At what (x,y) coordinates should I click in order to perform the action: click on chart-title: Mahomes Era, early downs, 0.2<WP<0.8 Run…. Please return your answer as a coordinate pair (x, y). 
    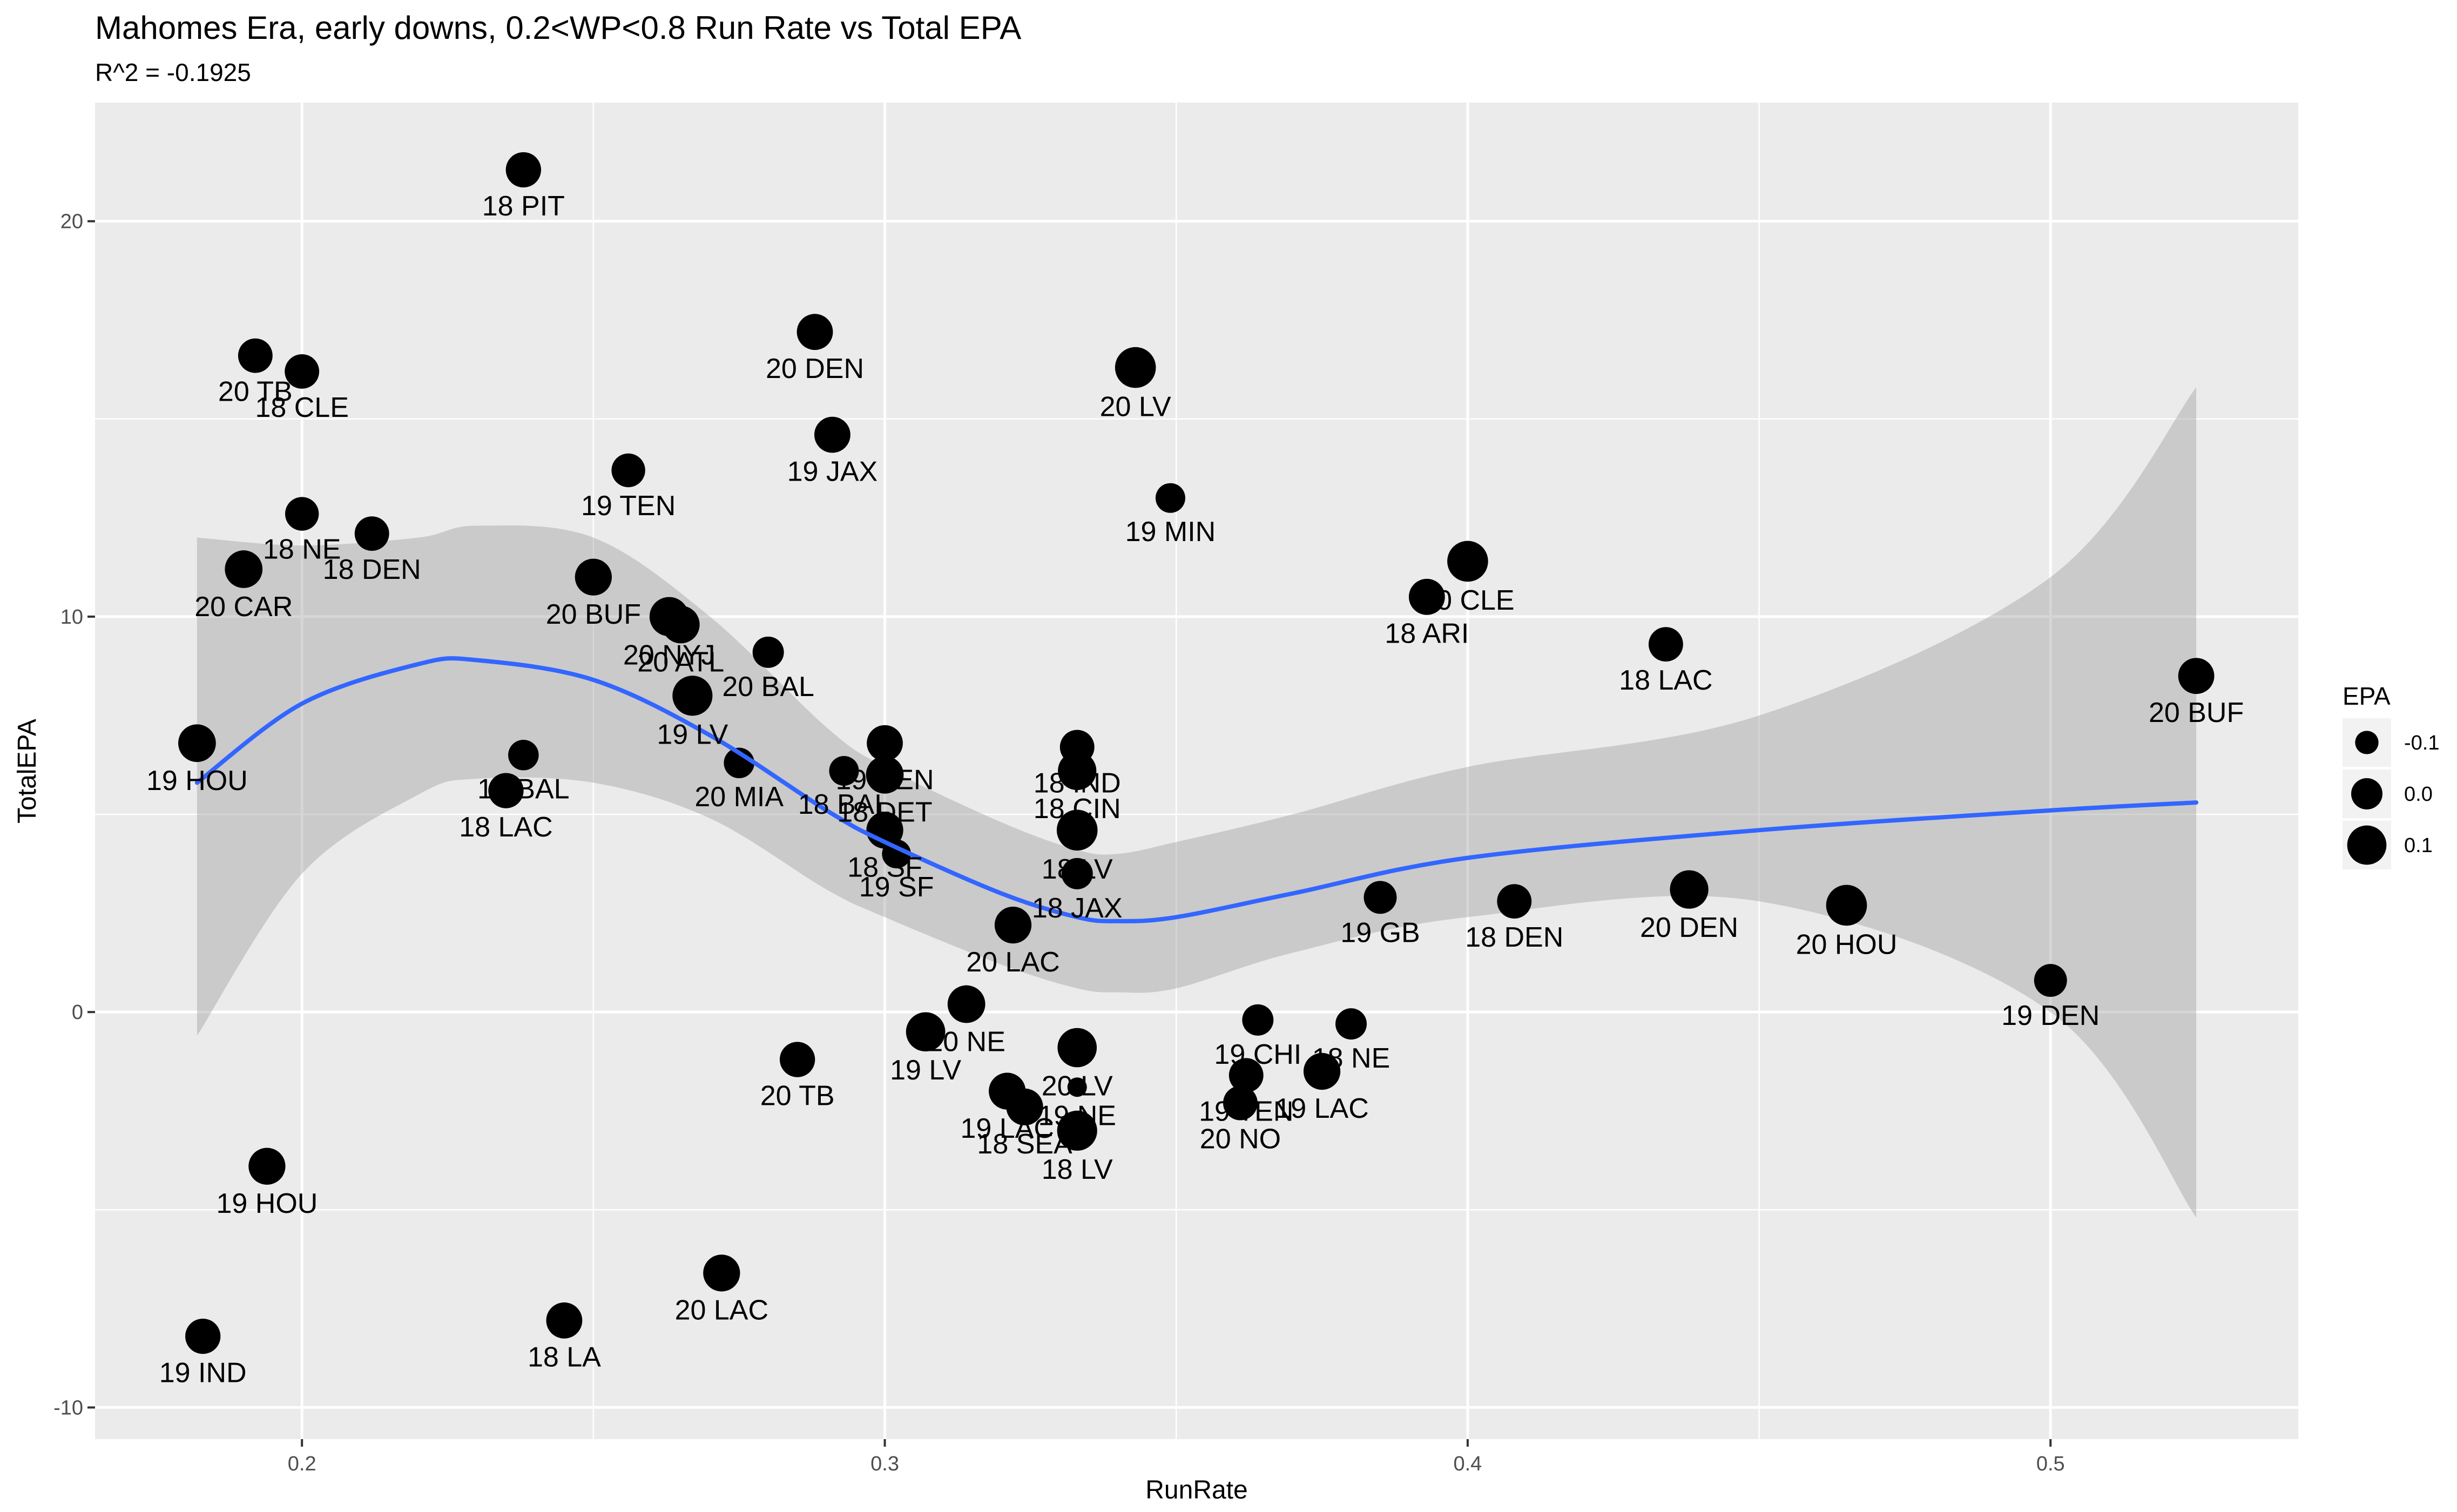
    Looking at the image, I should click on (558, 28).